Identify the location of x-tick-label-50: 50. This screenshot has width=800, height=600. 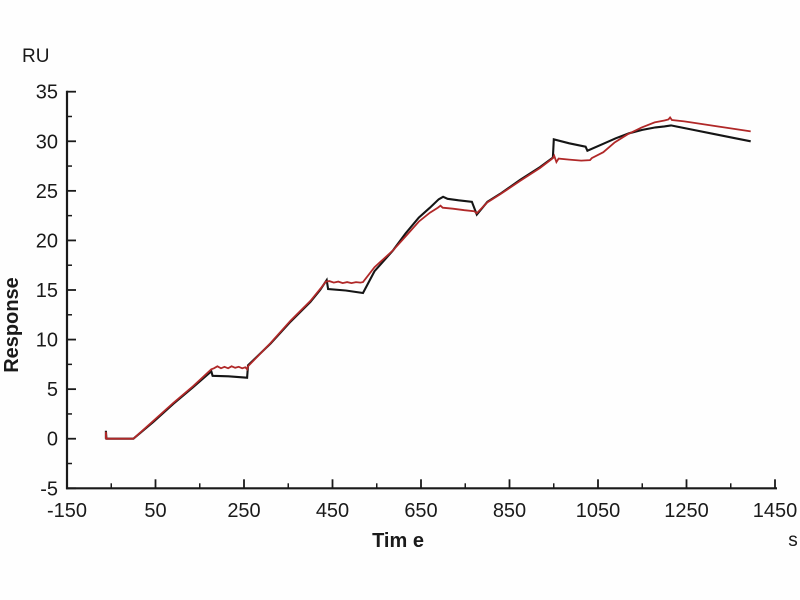
(155, 511).